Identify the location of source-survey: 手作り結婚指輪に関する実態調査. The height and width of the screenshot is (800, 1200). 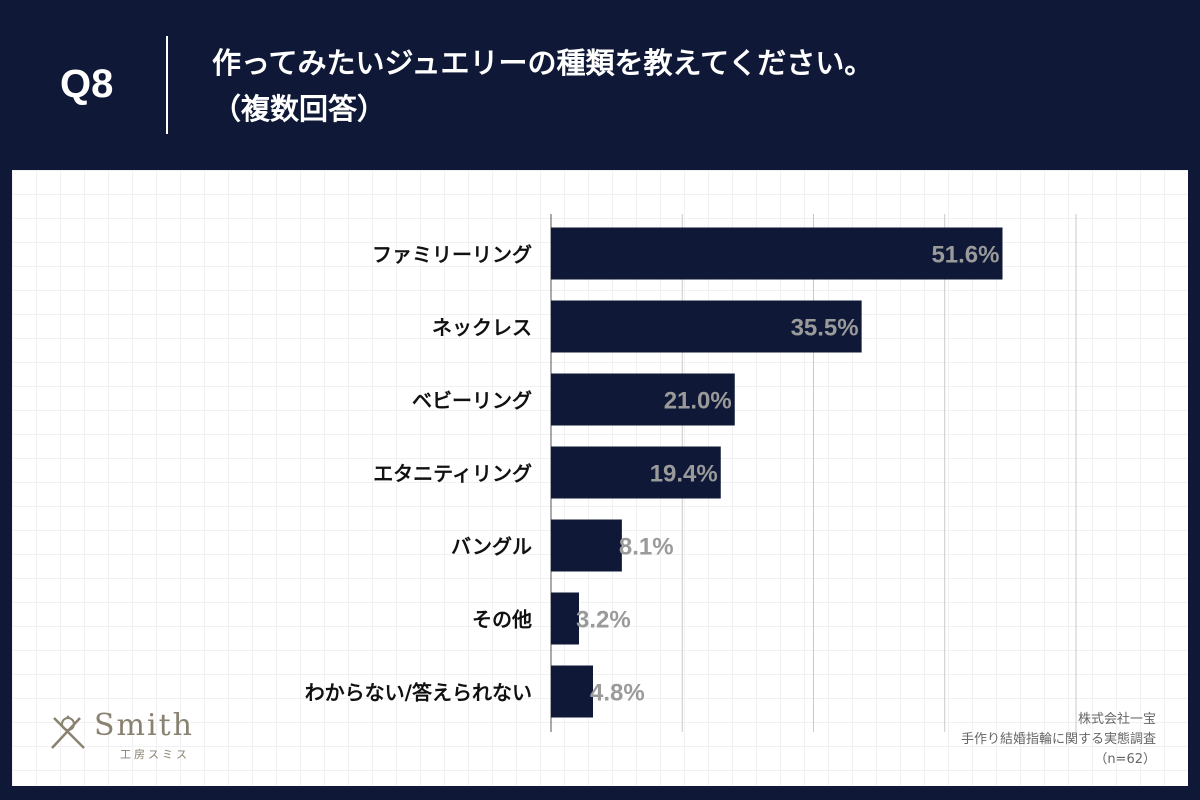
(1058, 739).